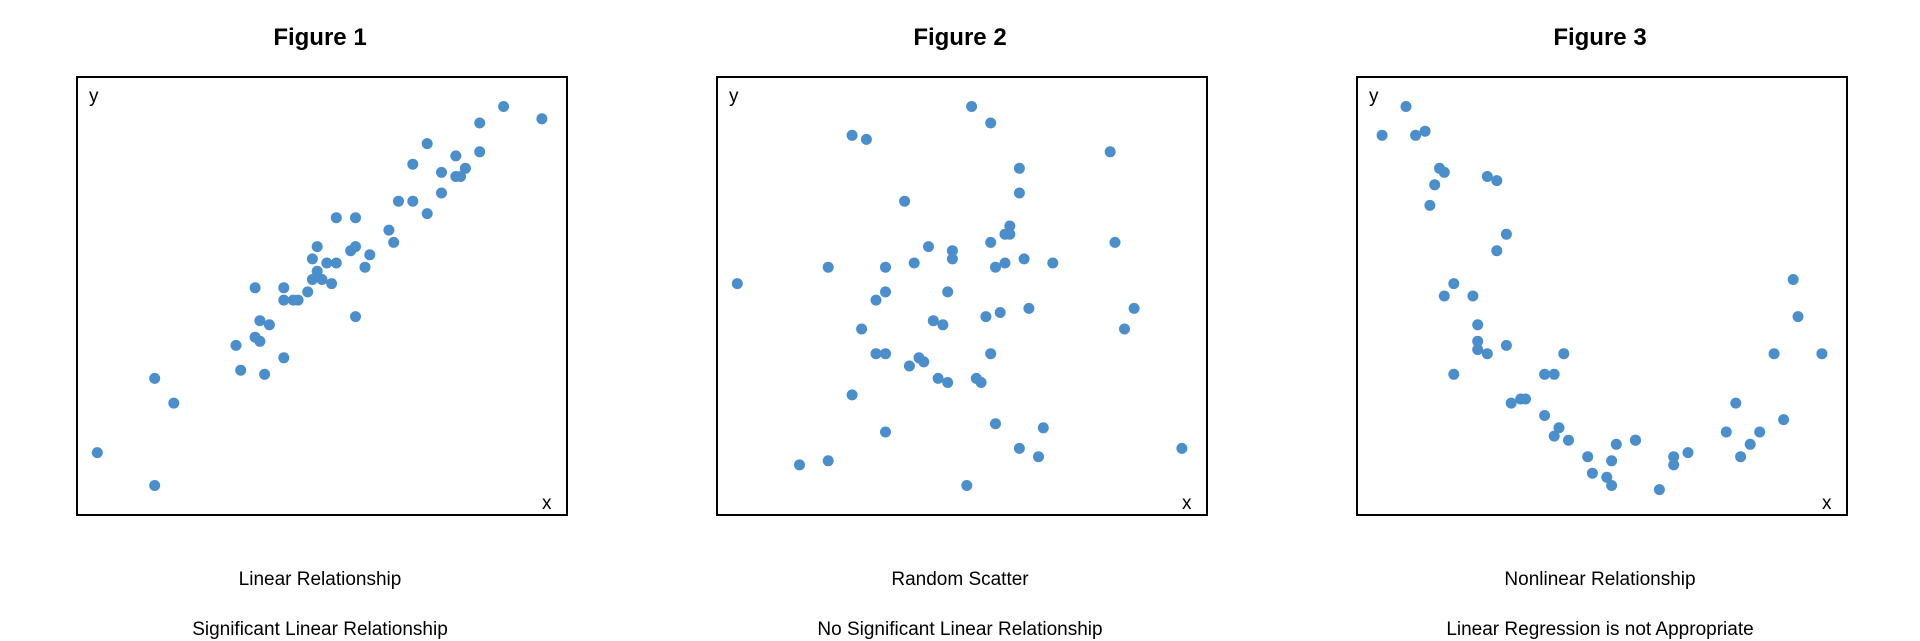 This screenshot has width=1920, height=641. Describe the element at coordinates (320, 579) in the screenshot. I see `caption: Linear Relationship` at that location.